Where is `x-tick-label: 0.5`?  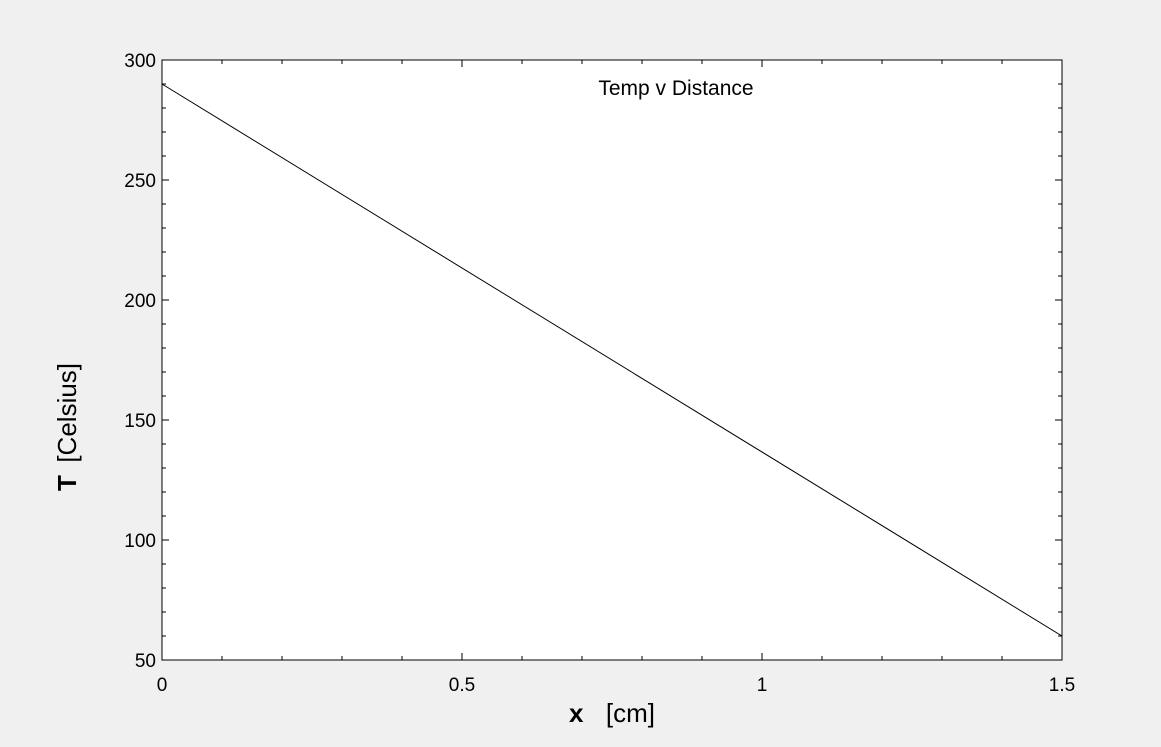
x-tick-label: 0.5 is located at coordinates (462, 685).